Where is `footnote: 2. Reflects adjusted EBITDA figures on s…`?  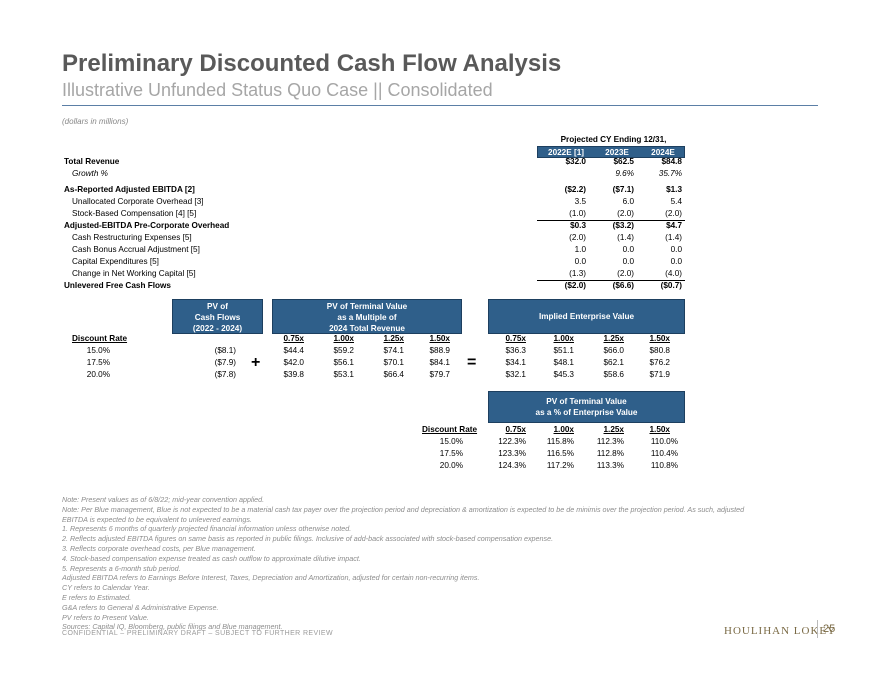
footnote: 2. Reflects adjusted EBITDA figures on s… is located at coordinates (308, 539).